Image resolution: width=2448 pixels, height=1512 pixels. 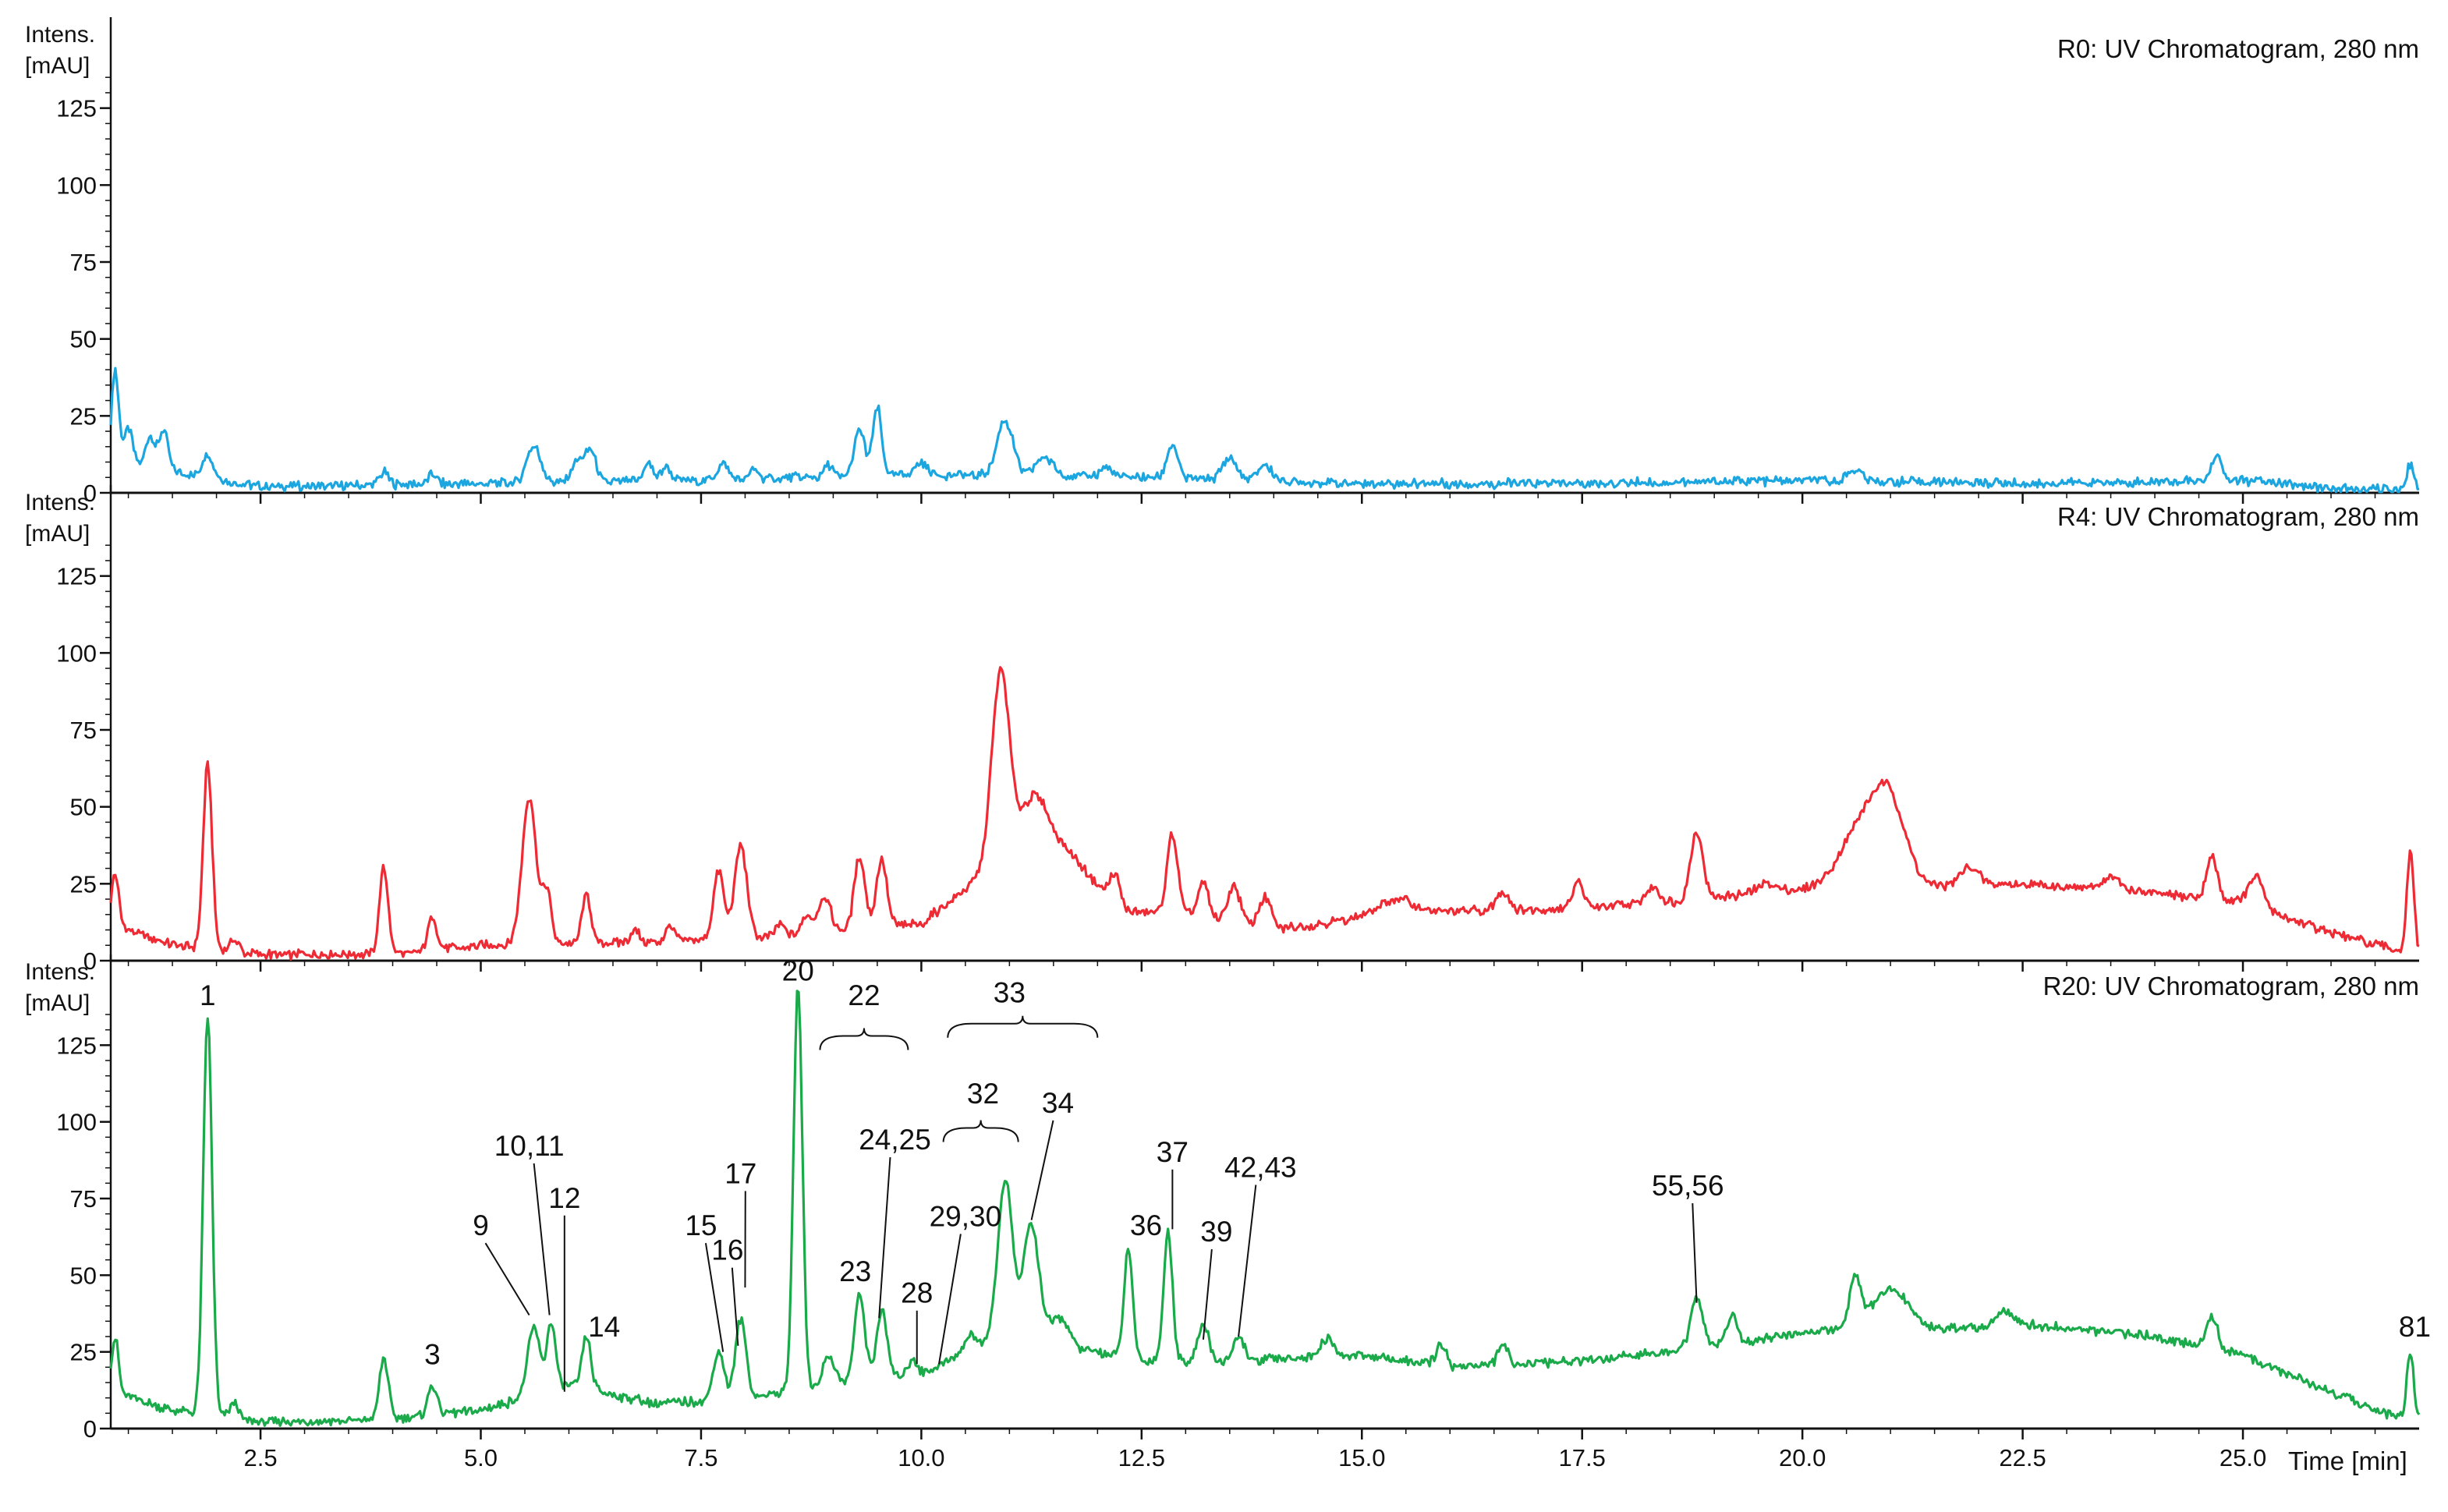 What do you see at coordinates (983, 1094) in the screenshot?
I see `peak-label: 32` at bounding box center [983, 1094].